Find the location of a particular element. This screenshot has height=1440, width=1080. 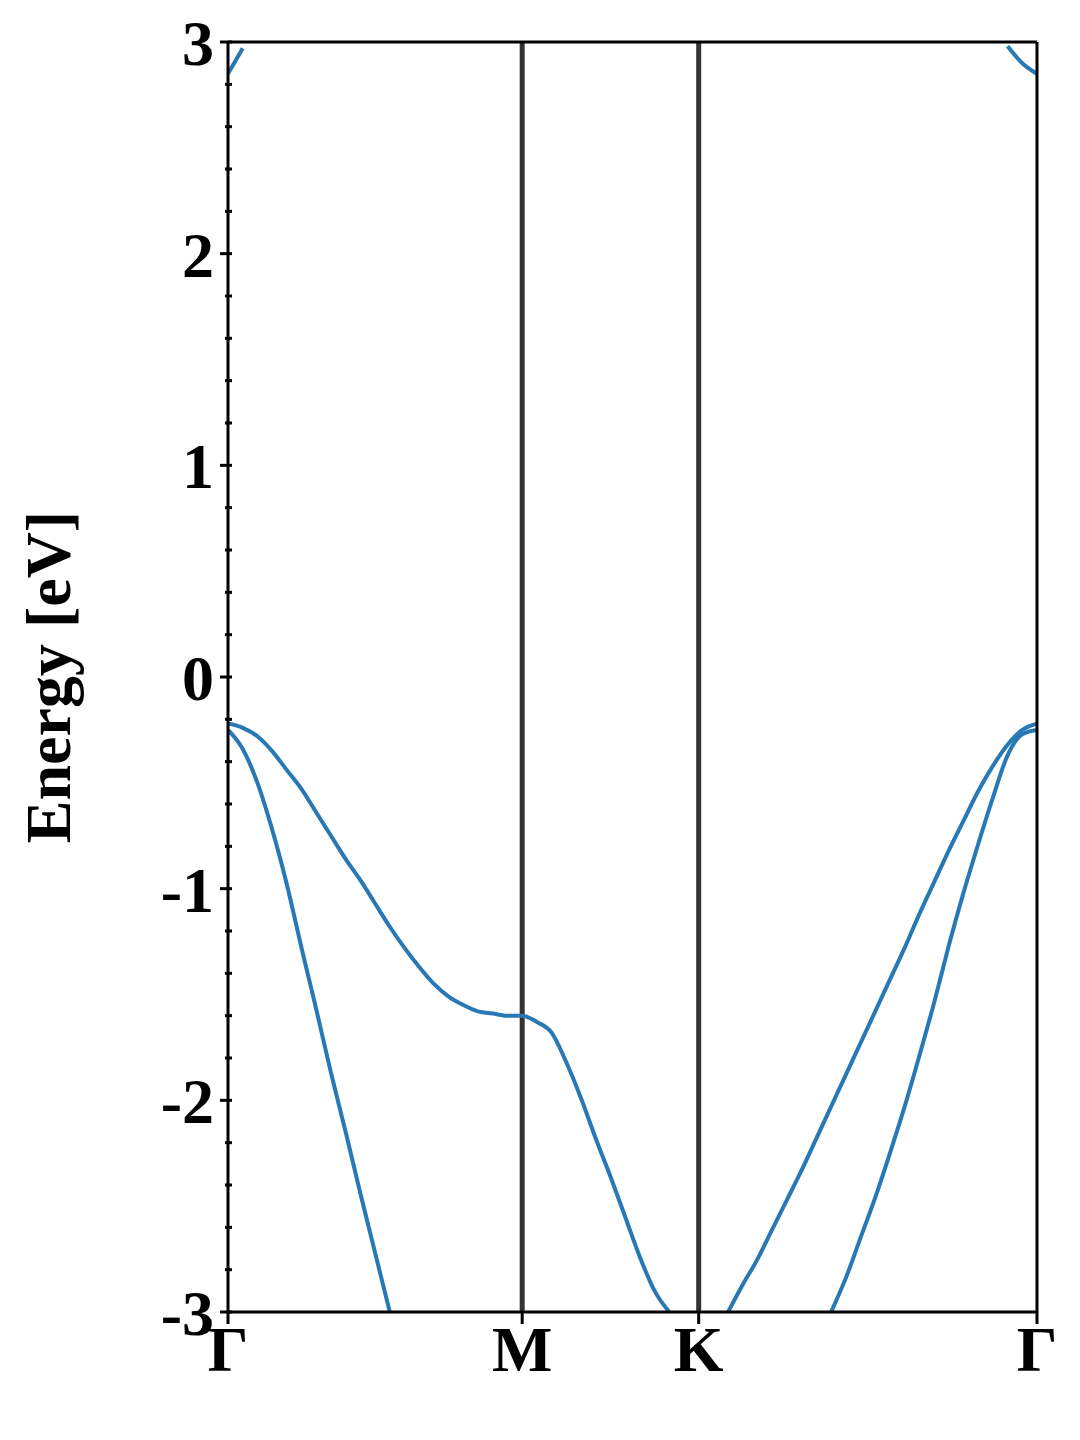

y-tick-label: 2 is located at coordinates (198, 255).